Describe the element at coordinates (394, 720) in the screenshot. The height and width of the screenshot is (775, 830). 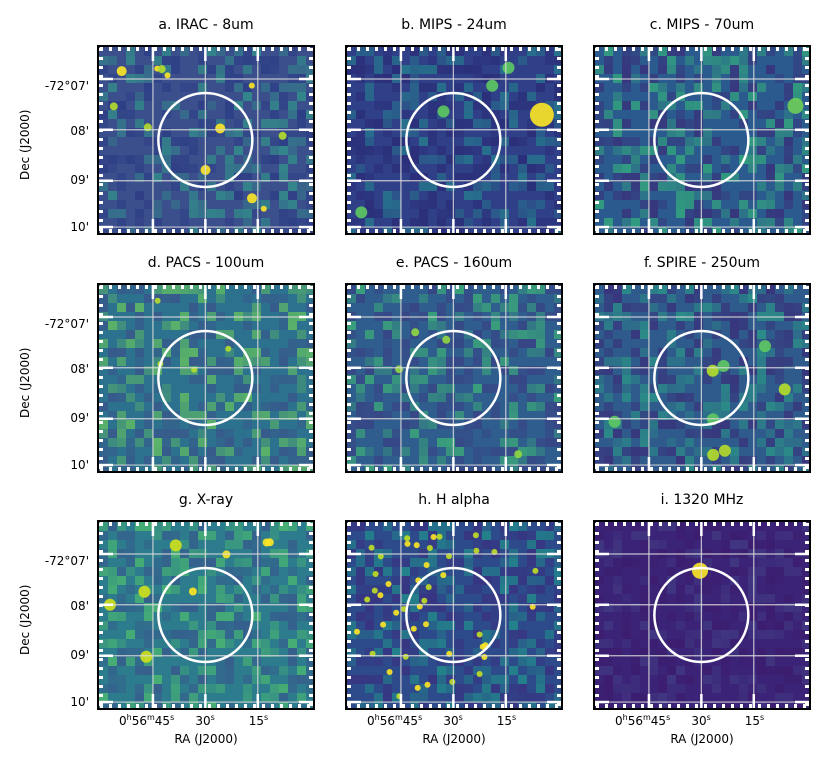
I see `x-tick-label: 0h56m45s` at that location.